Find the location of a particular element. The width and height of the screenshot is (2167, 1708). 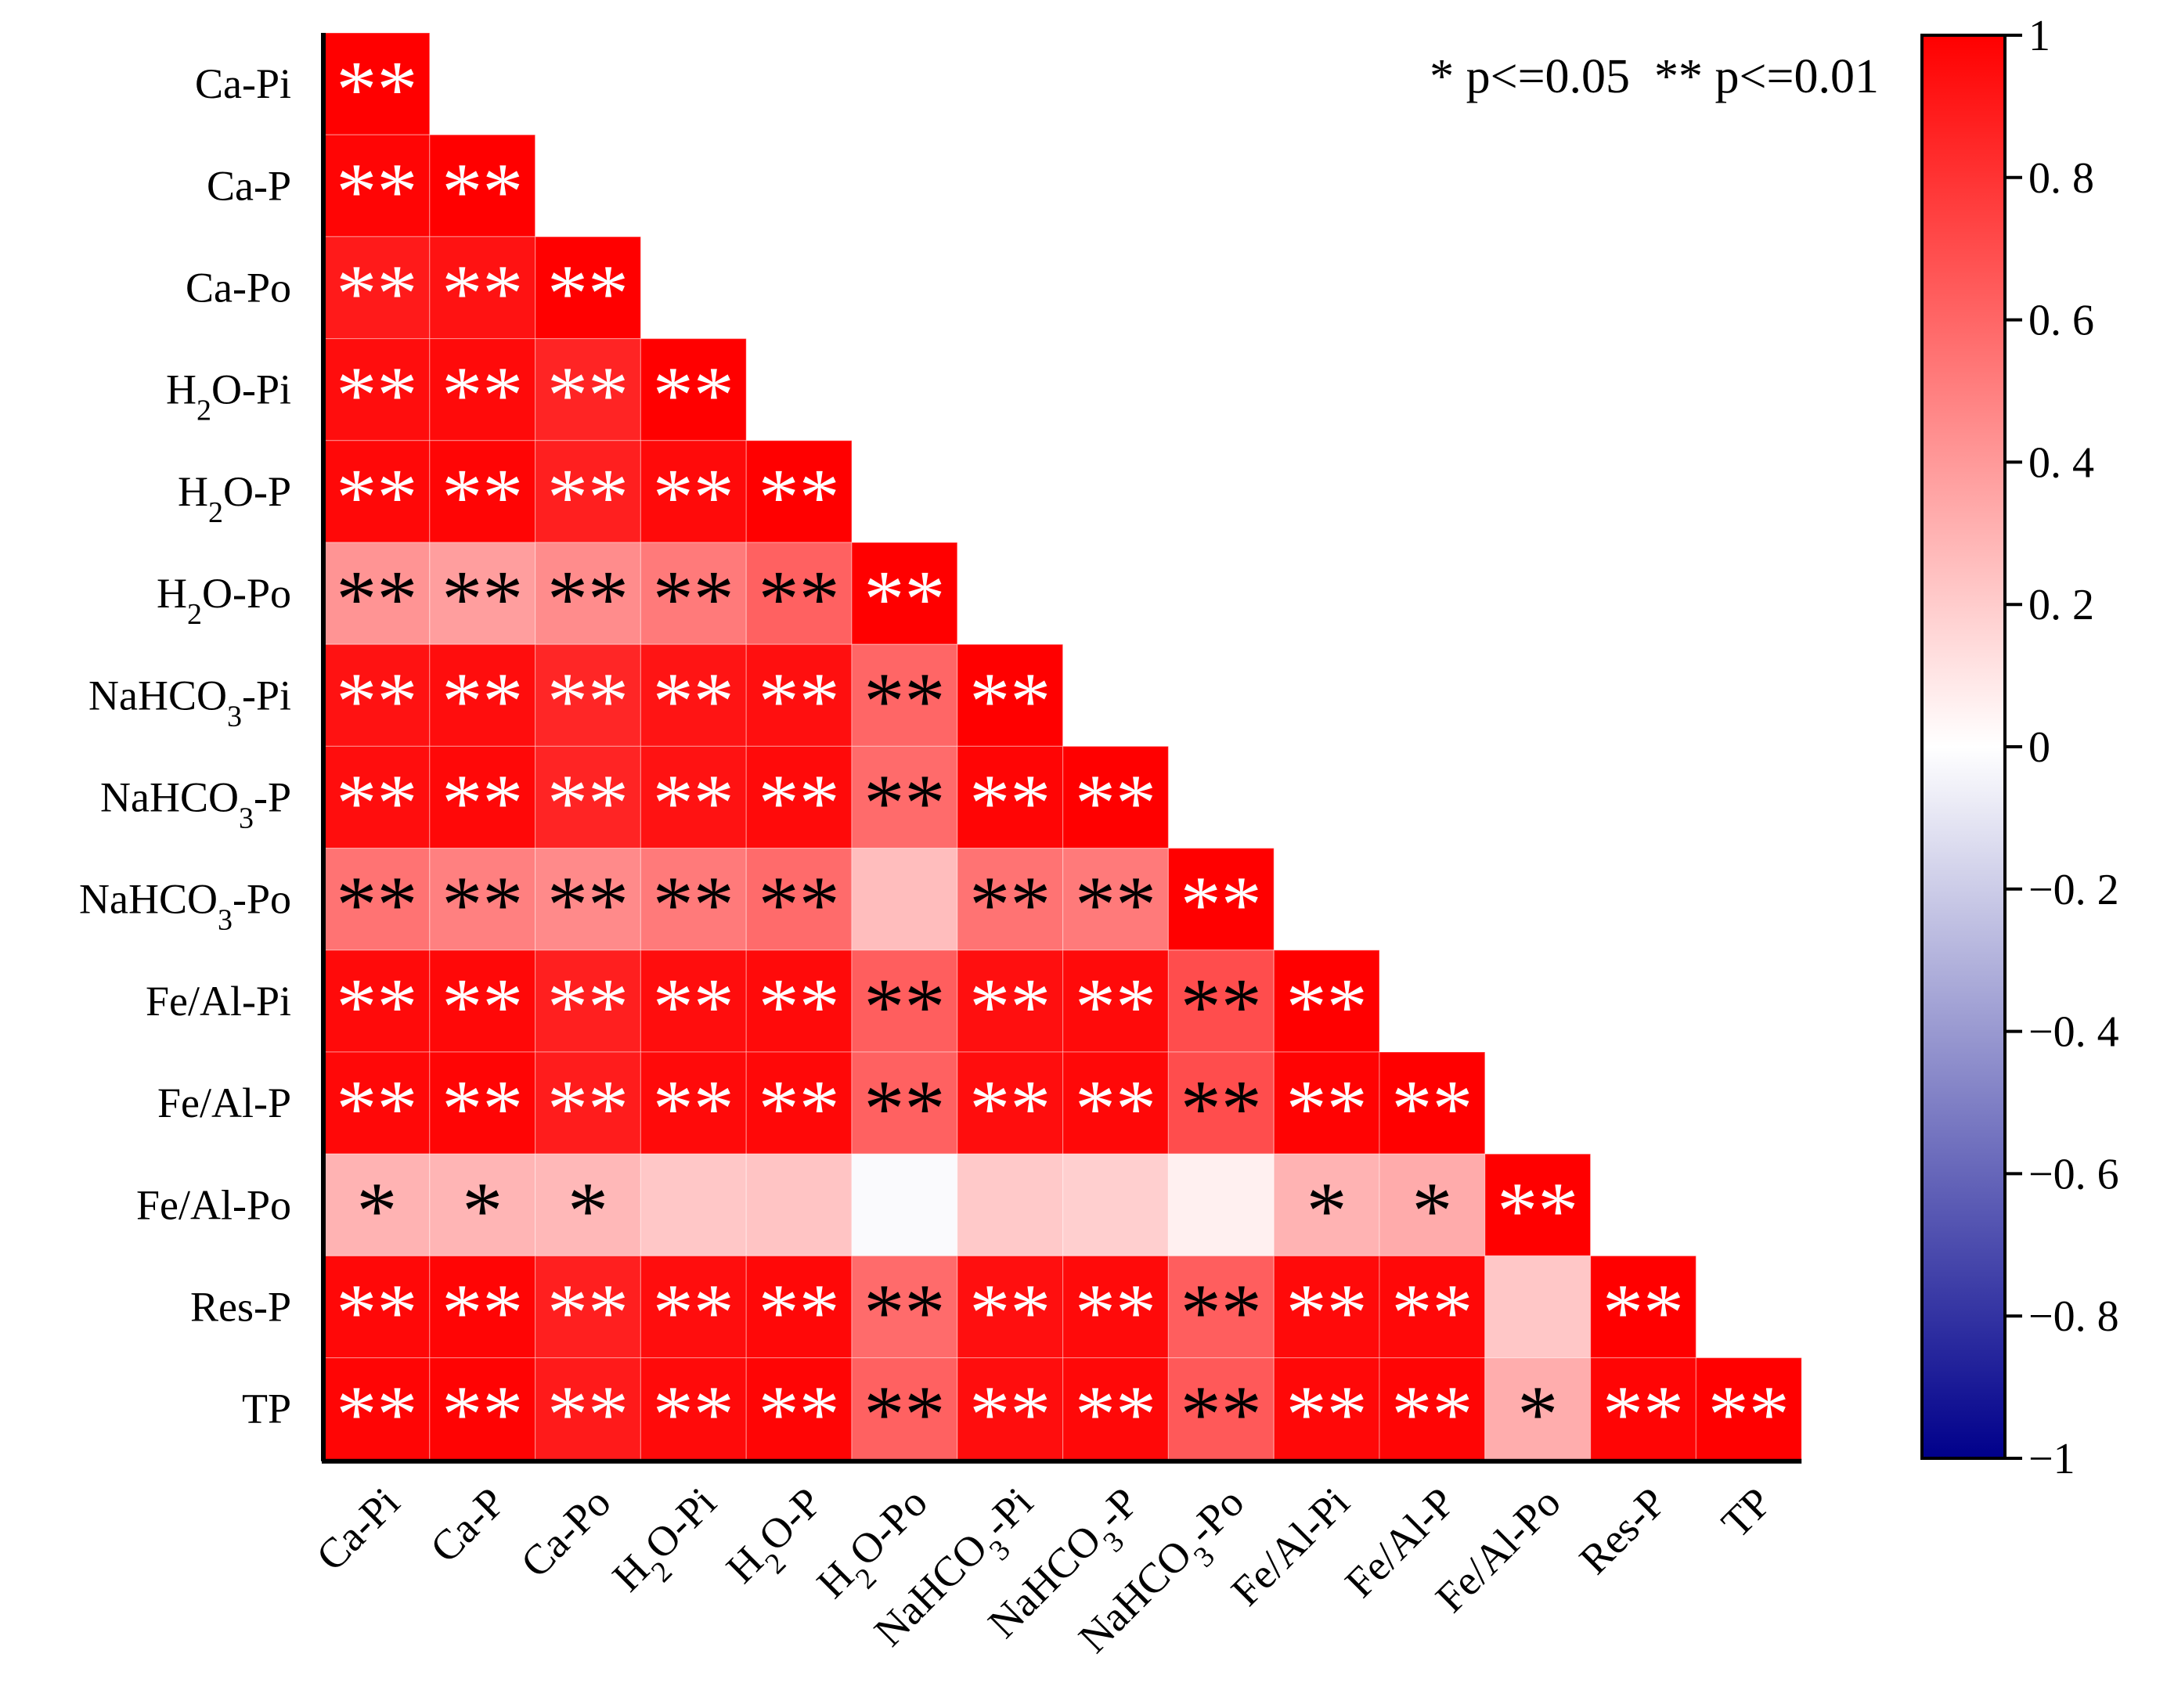

y-tick-label: Fe/Al-Po is located at coordinates (213, 1204).